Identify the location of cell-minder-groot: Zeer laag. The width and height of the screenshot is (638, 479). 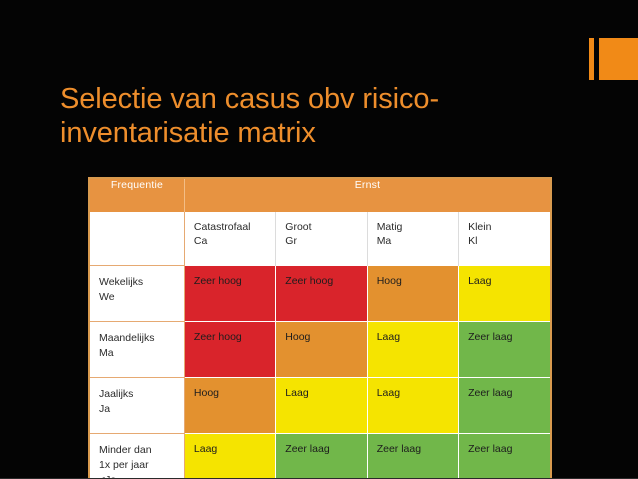
(321, 456).